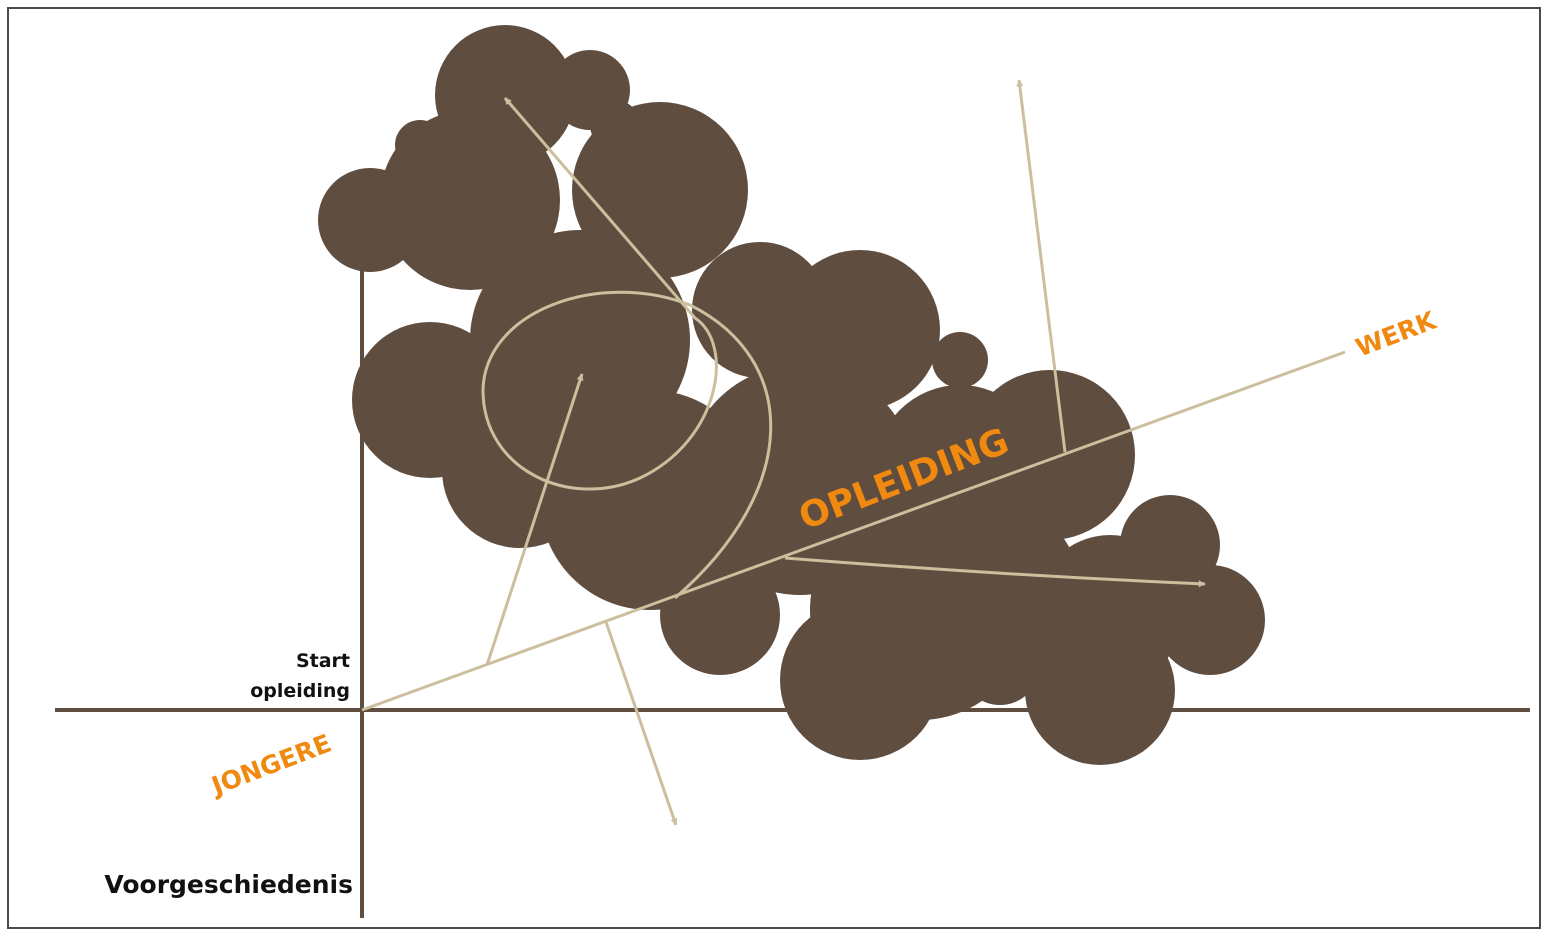  What do you see at coordinates (228, 884) in the screenshot?
I see `label-voorgeschiedenis: Voorgeschiedenis` at bounding box center [228, 884].